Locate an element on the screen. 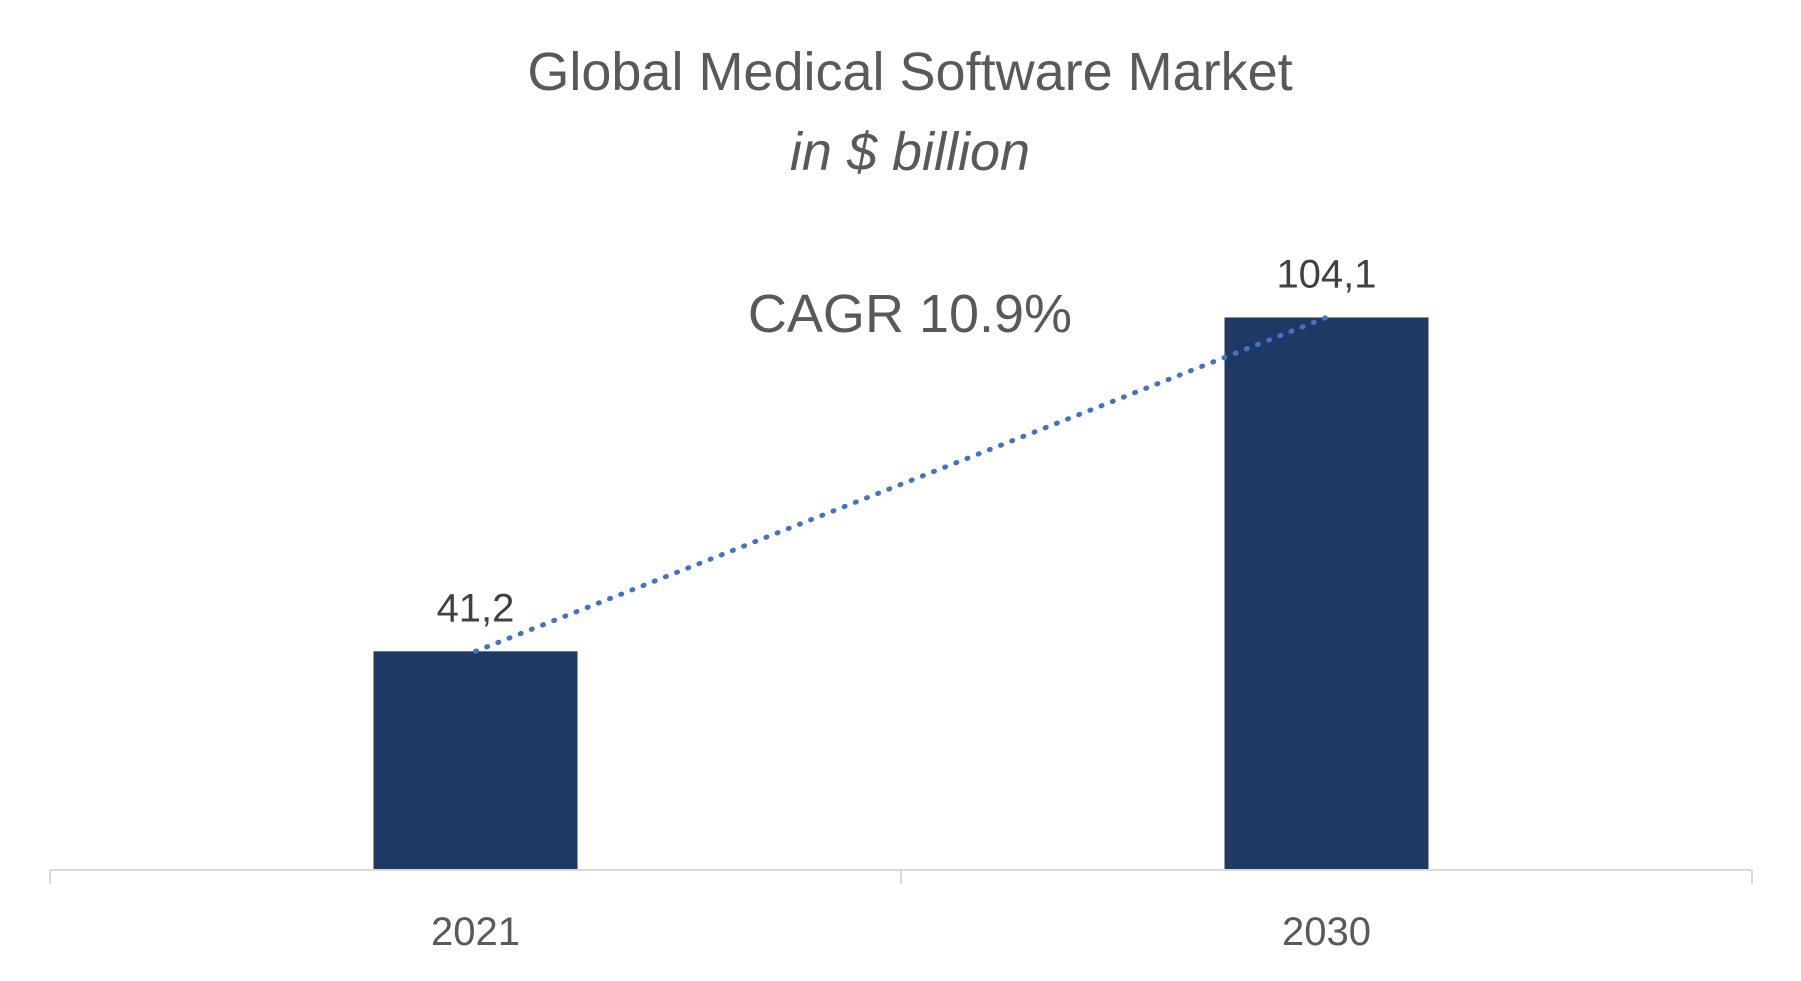  x-tick-label-2030: 2030 is located at coordinates (1326, 932).